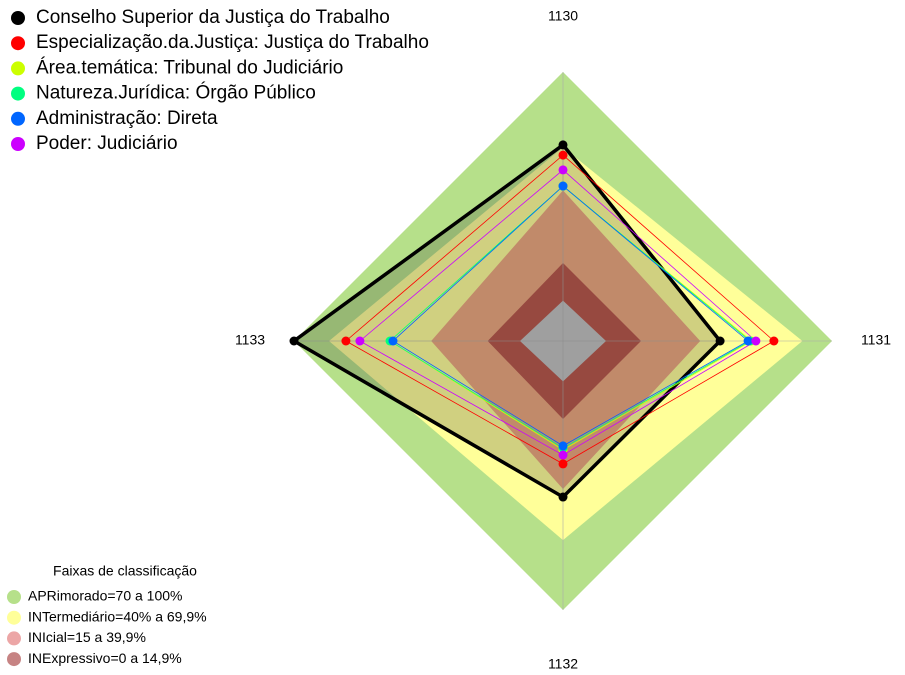 The width and height of the screenshot is (905, 675). I want to click on legend-label: Área.temática: Tribunal do Judiciário, so click(189, 67).